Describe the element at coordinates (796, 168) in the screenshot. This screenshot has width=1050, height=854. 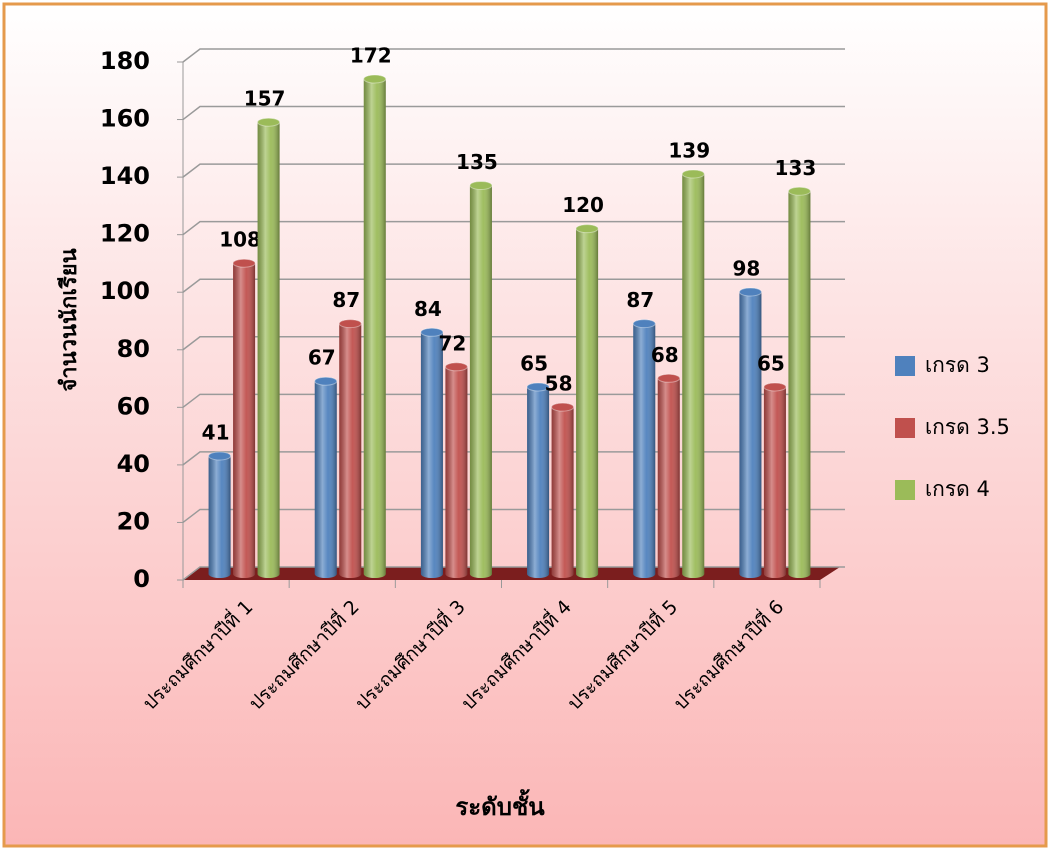
I see `value-label: 133` at that location.